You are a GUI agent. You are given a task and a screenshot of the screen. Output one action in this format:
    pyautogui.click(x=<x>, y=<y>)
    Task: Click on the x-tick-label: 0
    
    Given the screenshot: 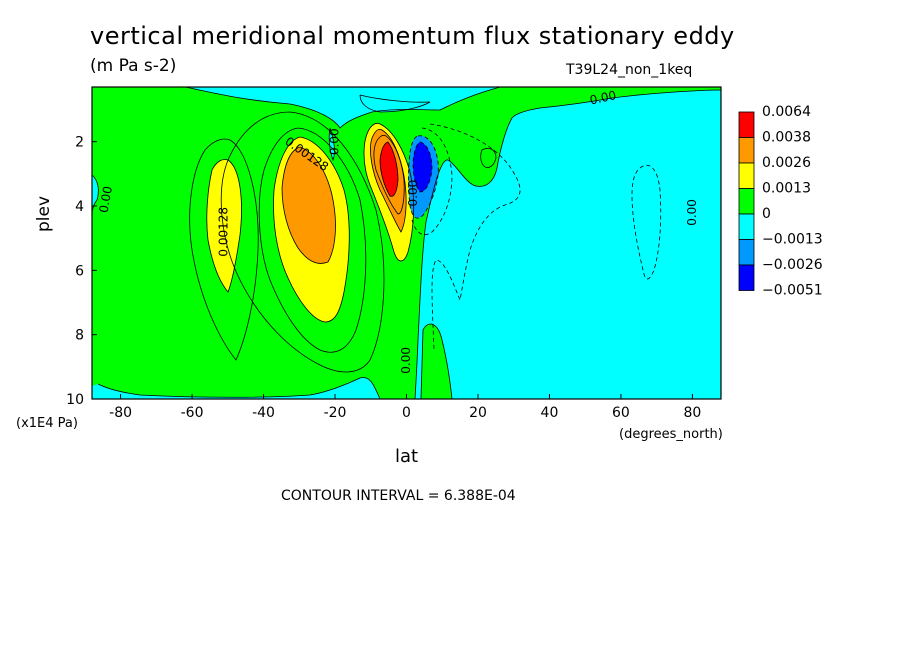 What is the action you would take?
    pyautogui.click(x=406, y=413)
    